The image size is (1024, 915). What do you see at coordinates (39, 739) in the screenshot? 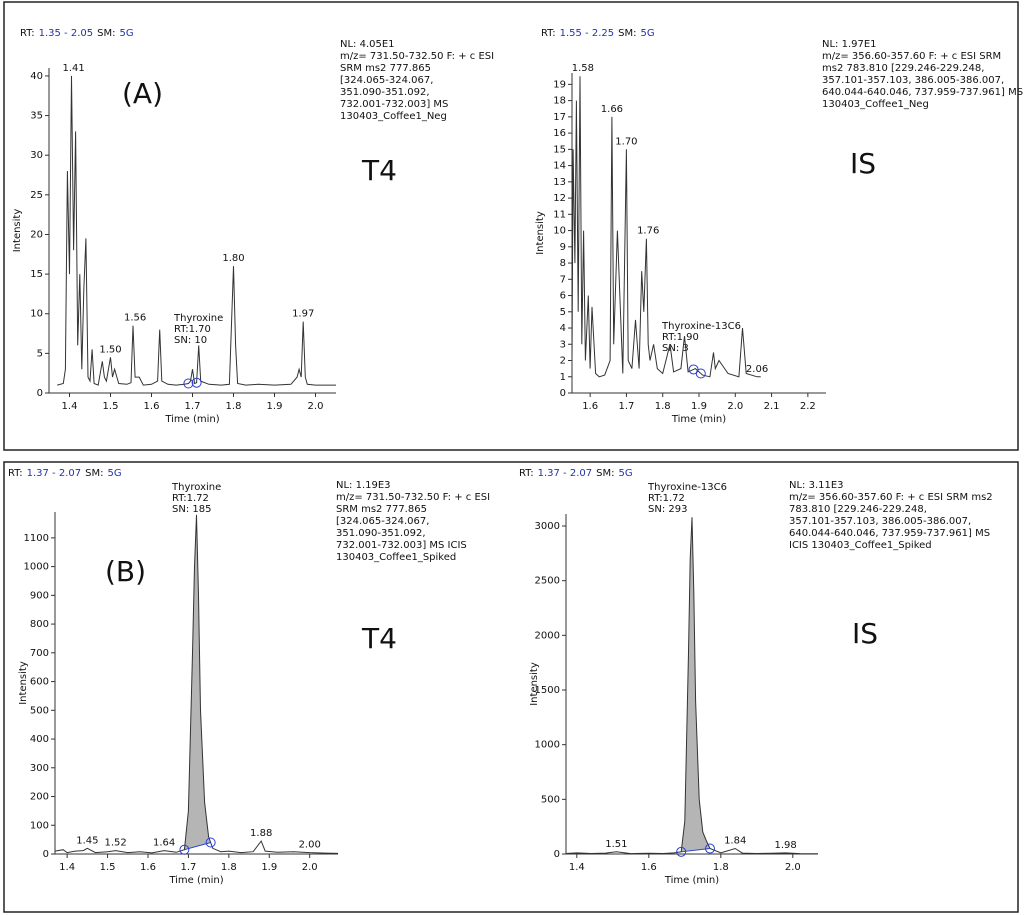
I see `y-tick-label: 400` at bounding box center [39, 739].